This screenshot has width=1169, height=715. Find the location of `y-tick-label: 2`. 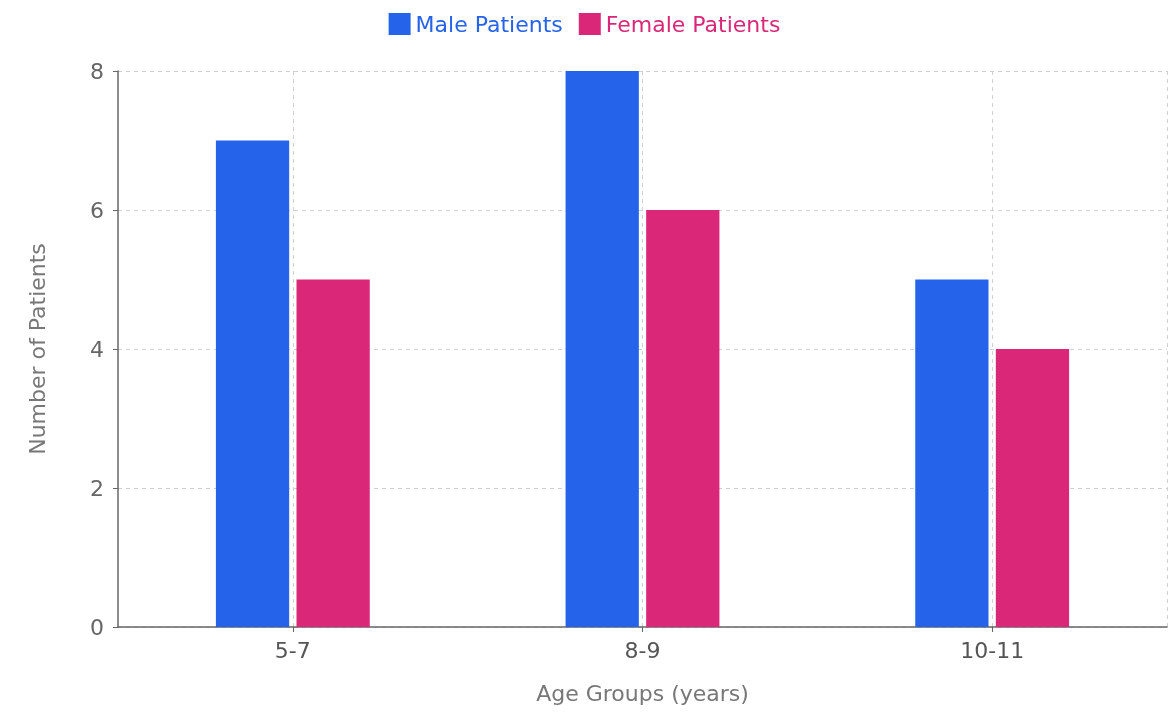

y-tick-label: 2 is located at coordinates (97, 488).